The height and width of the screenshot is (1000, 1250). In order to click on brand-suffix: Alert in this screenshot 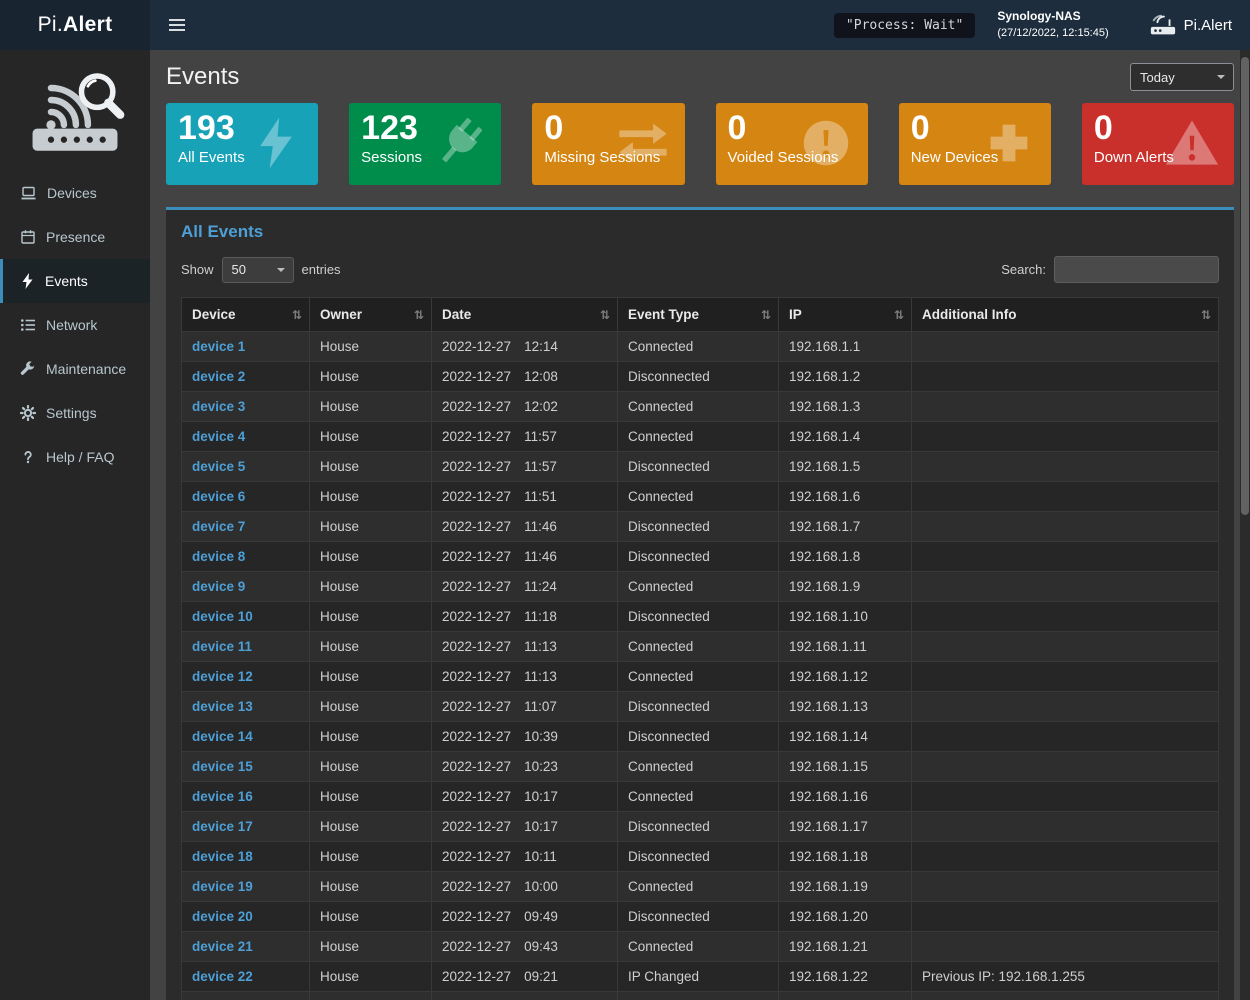, I will do `click(88, 24)`.